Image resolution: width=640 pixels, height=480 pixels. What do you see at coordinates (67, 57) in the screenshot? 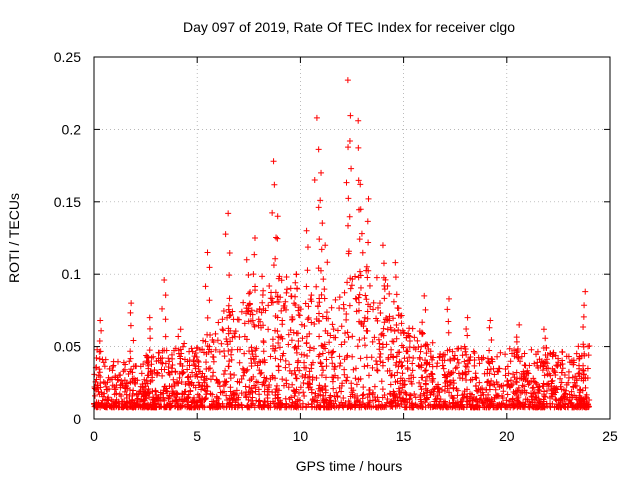
I see `y-tick-label: 0.25` at bounding box center [67, 57].